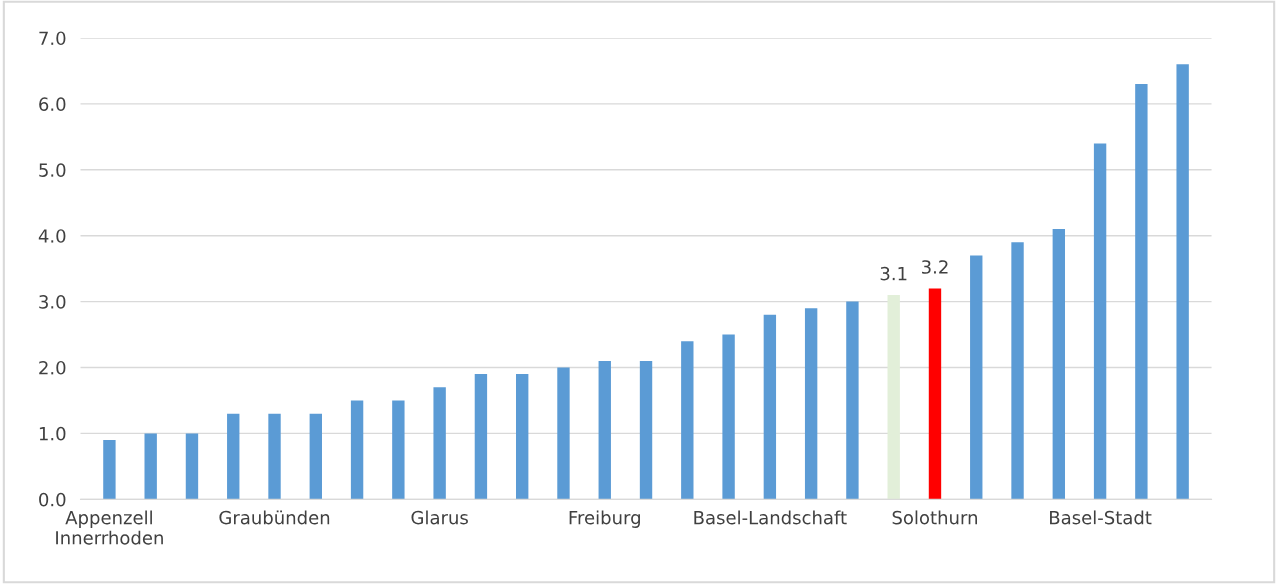 This screenshot has width=1278, height=584. What do you see at coordinates (52, 302) in the screenshot?
I see `y-tick-label: 3.0` at bounding box center [52, 302].